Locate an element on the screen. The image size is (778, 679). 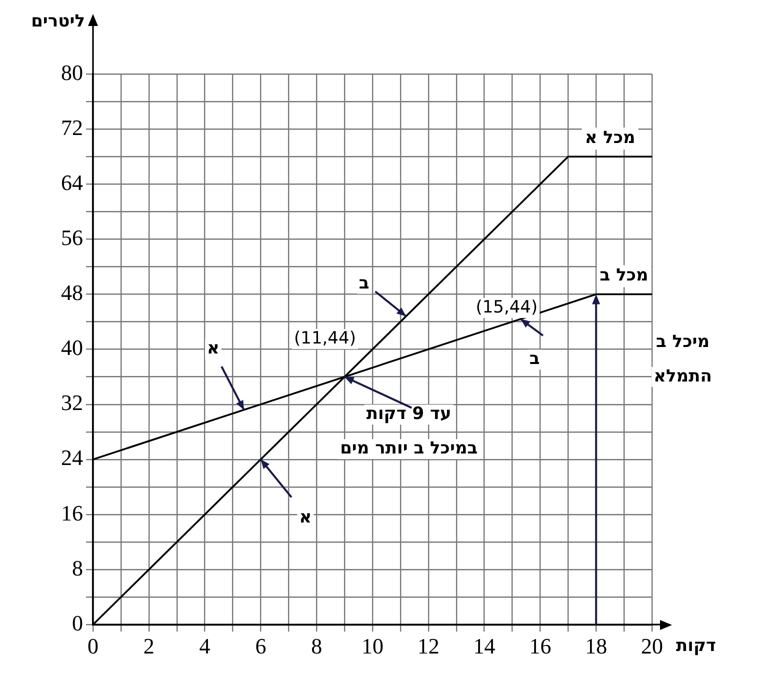
x-tick-label: 14 is located at coordinates (484, 646).